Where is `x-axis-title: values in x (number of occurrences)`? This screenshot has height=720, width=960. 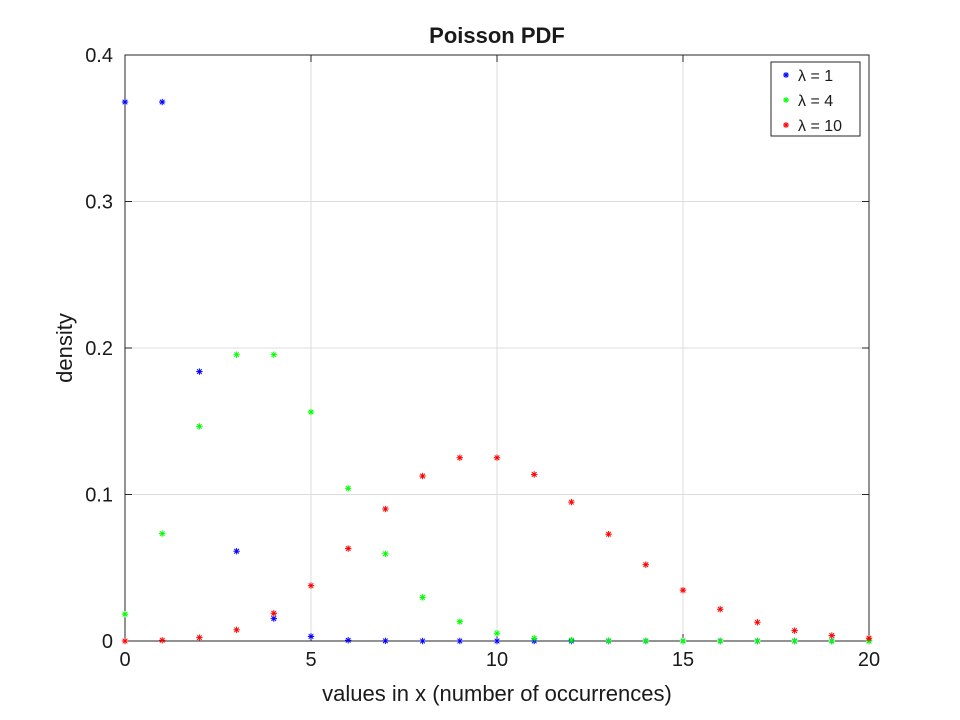
x-axis-title: values in x (number of occurrences) is located at coordinates (497, 693).